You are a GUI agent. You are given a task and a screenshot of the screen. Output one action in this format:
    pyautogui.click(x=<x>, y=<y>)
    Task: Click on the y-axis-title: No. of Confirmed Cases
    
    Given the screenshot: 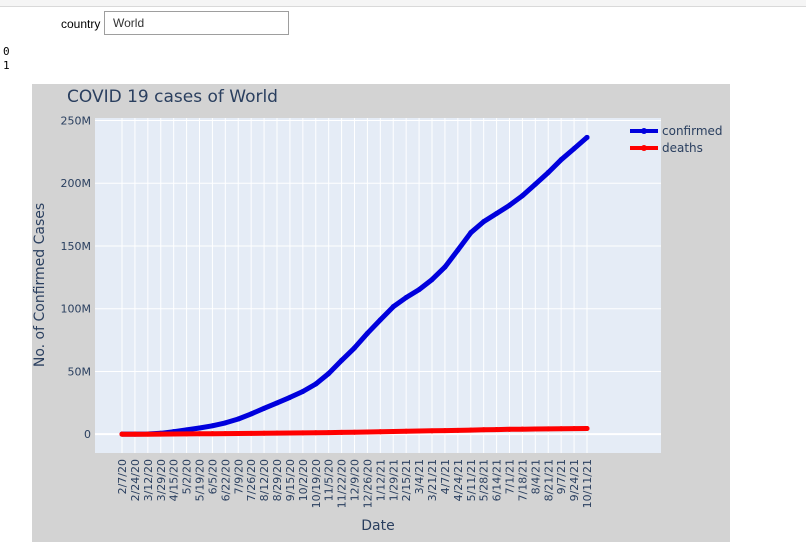 What is the action you would take?
    pyautogui.click(x=40, y=285)
    